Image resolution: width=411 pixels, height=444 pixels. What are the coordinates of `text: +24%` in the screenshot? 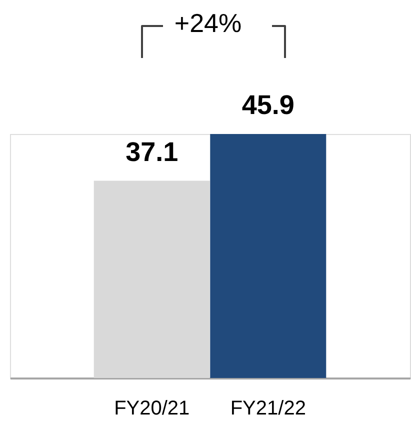 It's located at (208, 23).